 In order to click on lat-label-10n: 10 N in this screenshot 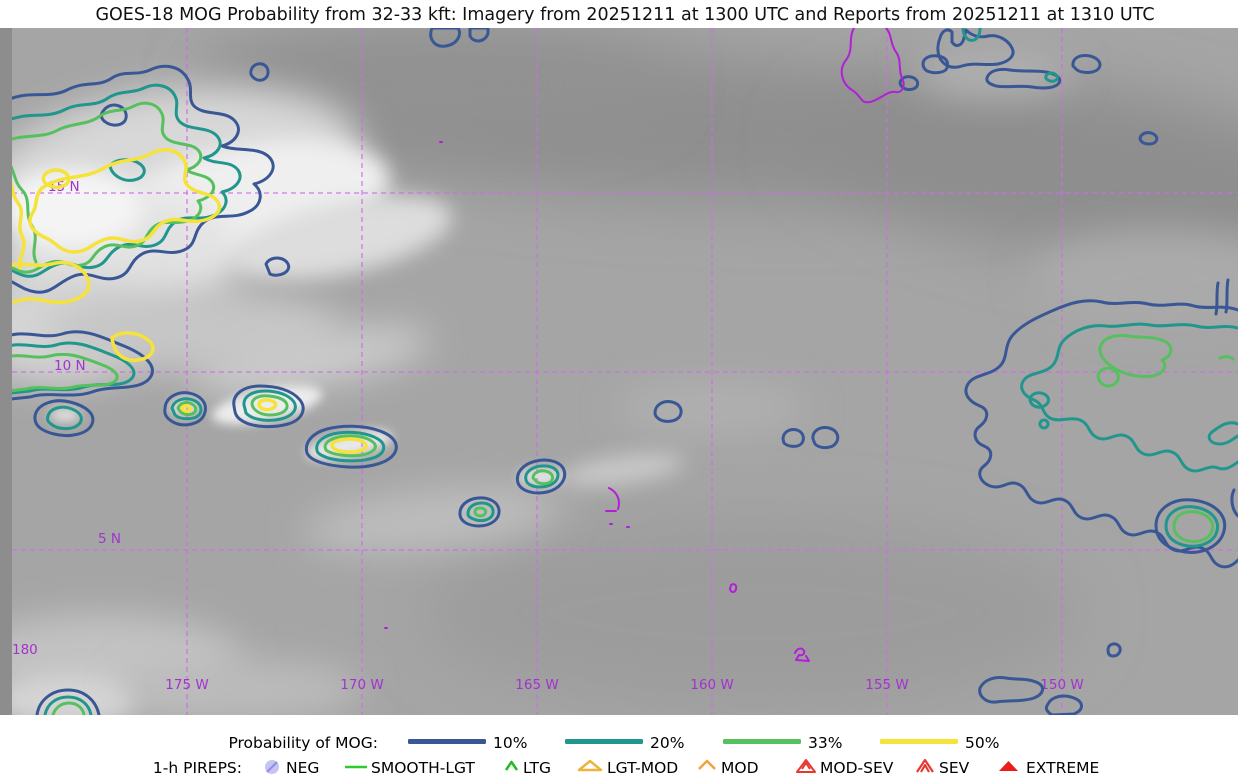, I will do `click(70, 366)`.